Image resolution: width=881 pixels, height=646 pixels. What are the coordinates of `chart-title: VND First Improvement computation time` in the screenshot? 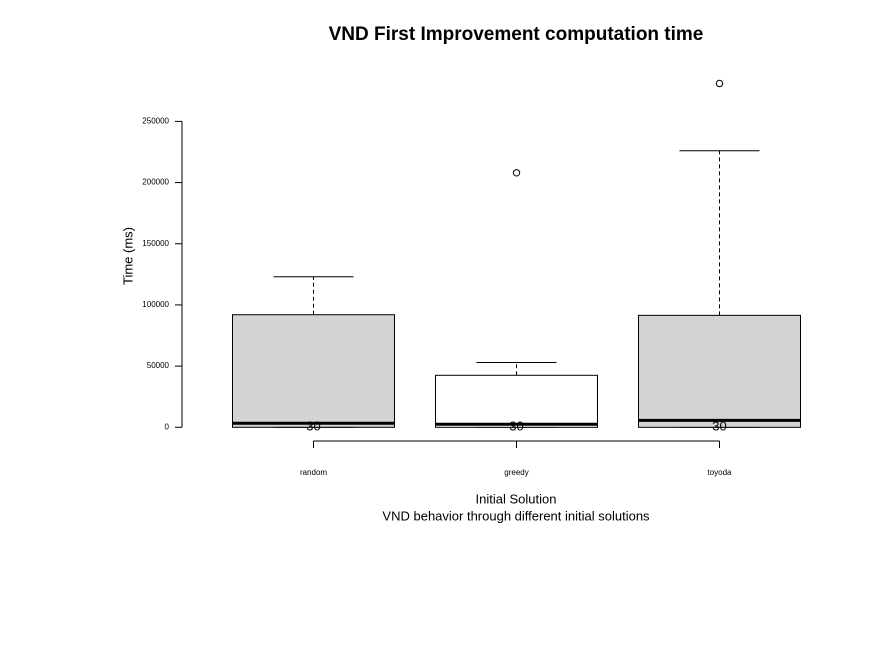 It's located at (516, 34).